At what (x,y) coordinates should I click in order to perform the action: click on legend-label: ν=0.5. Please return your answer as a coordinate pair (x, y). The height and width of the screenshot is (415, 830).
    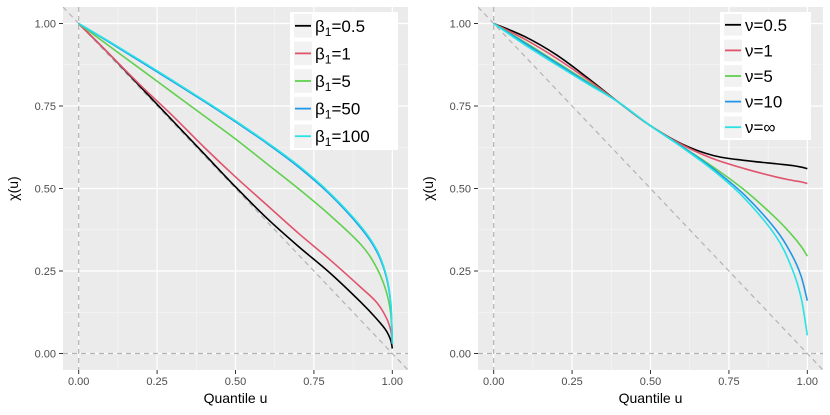
    Looking at the image, I should click on (766, 25).